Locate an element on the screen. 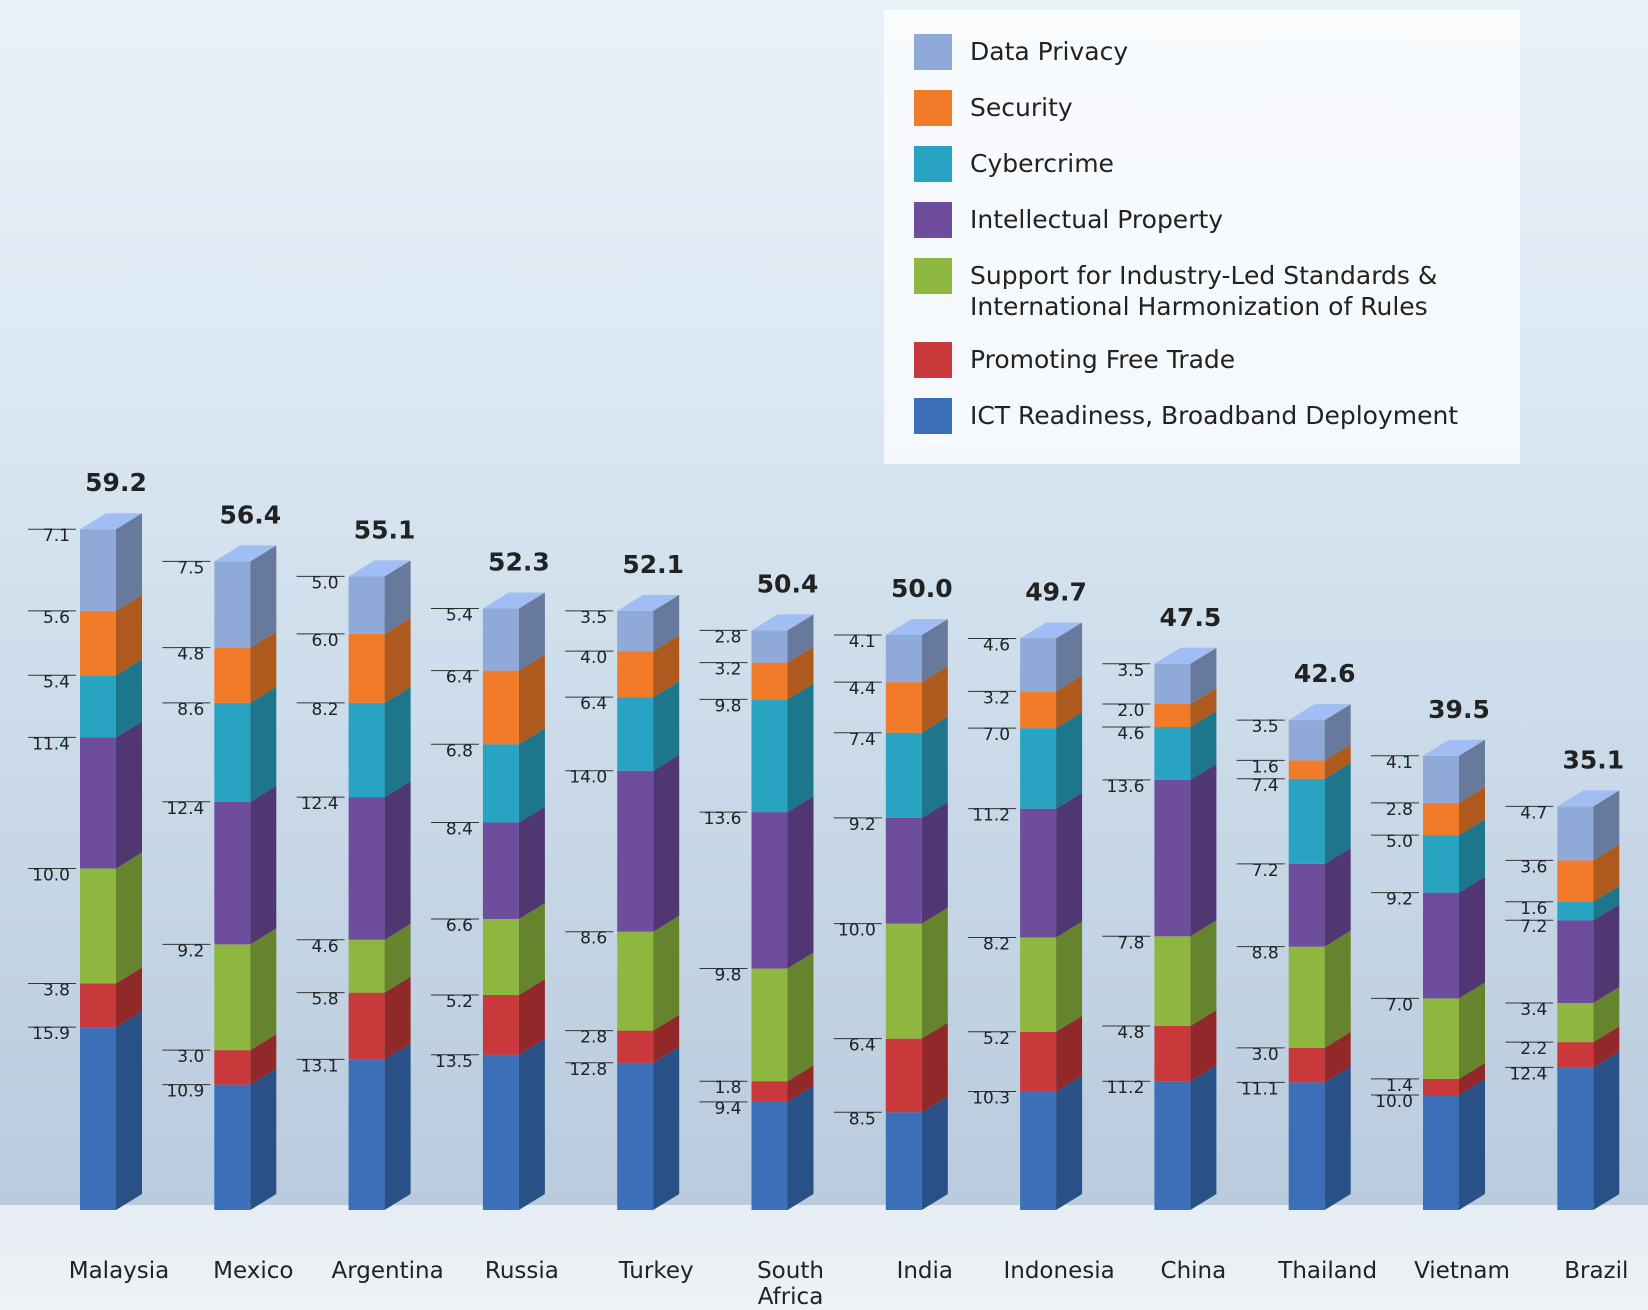 The image size is (1648, 1310). value-label: 1.4 is located at coordinates (1399, 1086).